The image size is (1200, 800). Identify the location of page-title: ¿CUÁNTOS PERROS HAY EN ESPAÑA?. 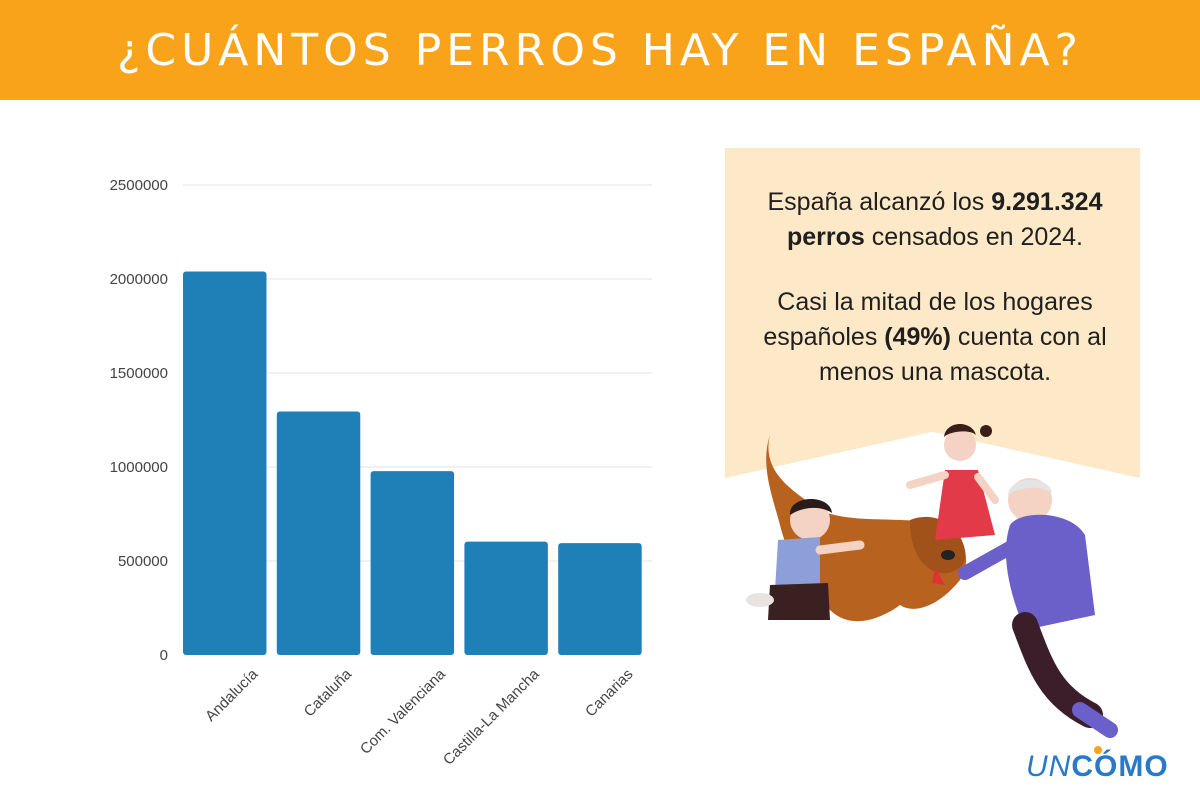
(600, 50).